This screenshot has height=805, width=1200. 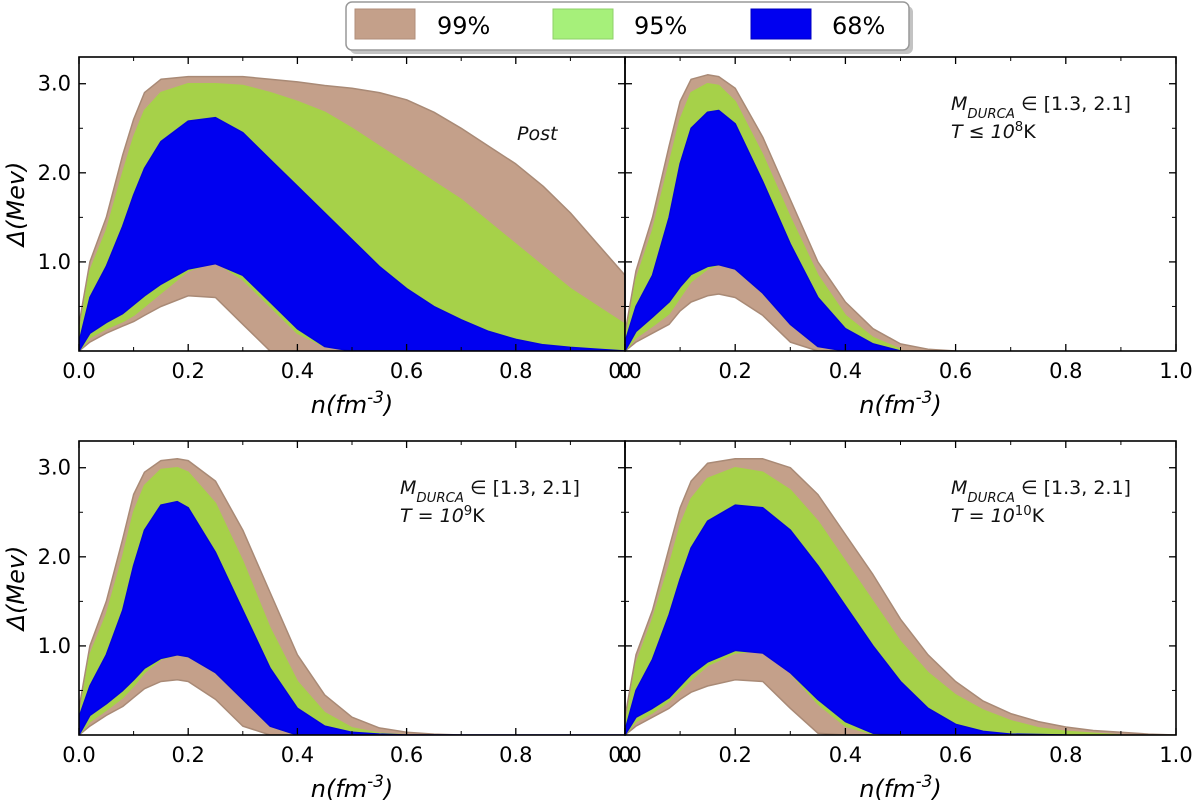 I want to click on legend-frame, so click(x=627, y=26).